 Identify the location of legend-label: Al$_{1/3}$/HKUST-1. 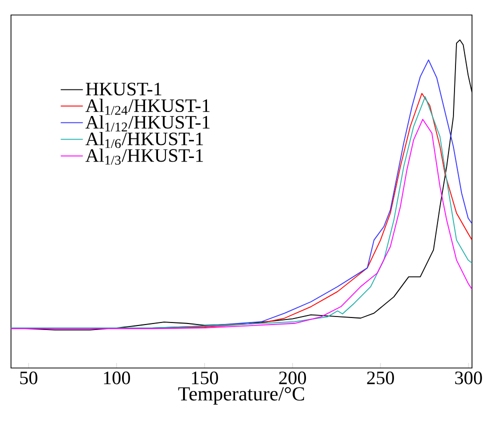
(144, 156).